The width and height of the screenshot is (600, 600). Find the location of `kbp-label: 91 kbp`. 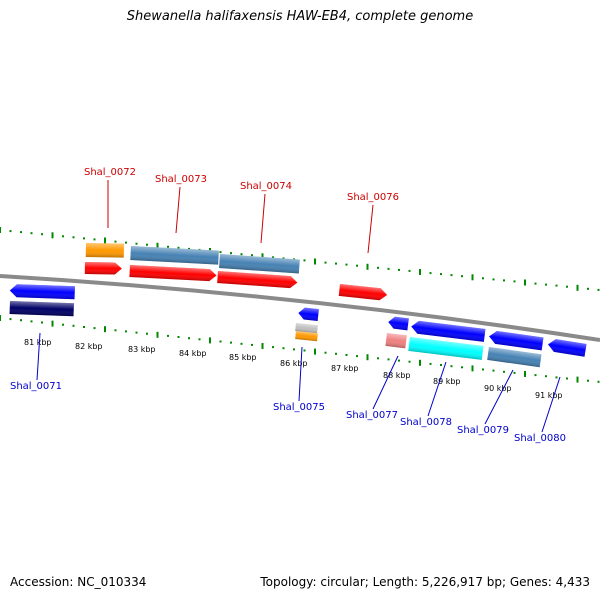

kbp-label: 91 kbp is located at coordinates (549, 395).